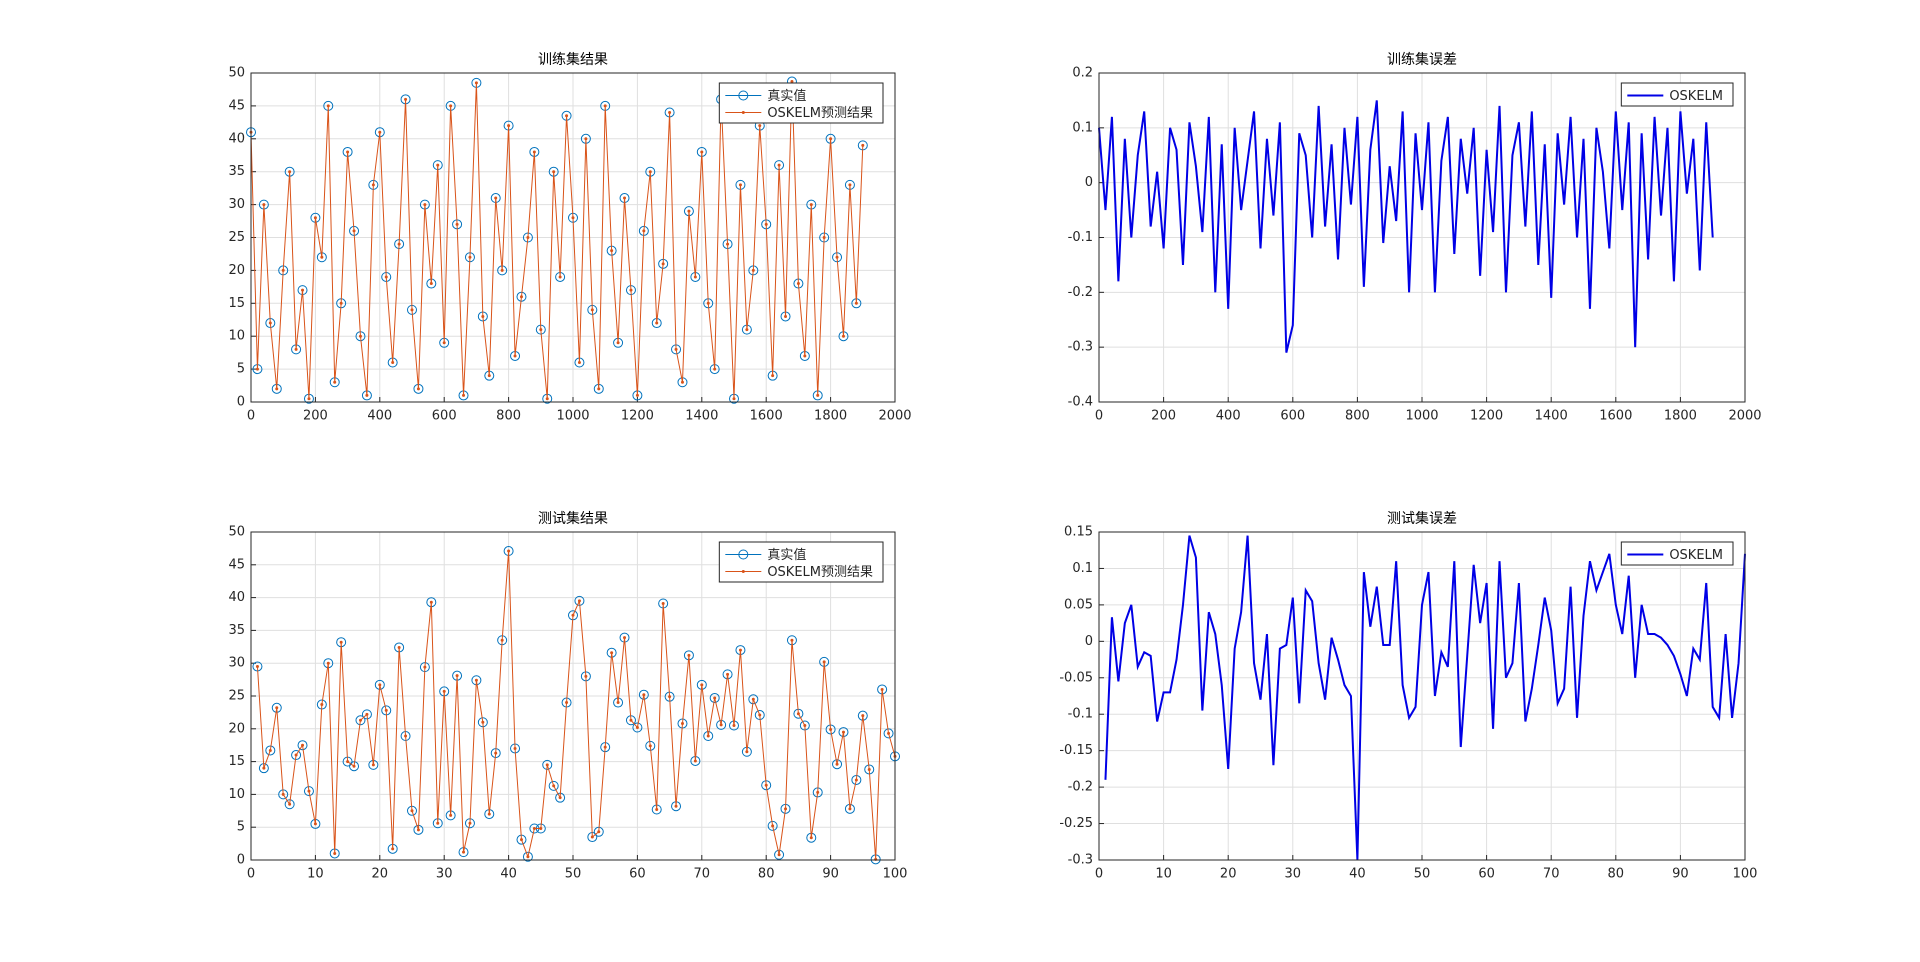 This screenshot has height=962, width=1920. What do you see at coordinates (236, 532) in the screenshot?
I see `y-tick-label: 50` at bounding box center [236, 532].